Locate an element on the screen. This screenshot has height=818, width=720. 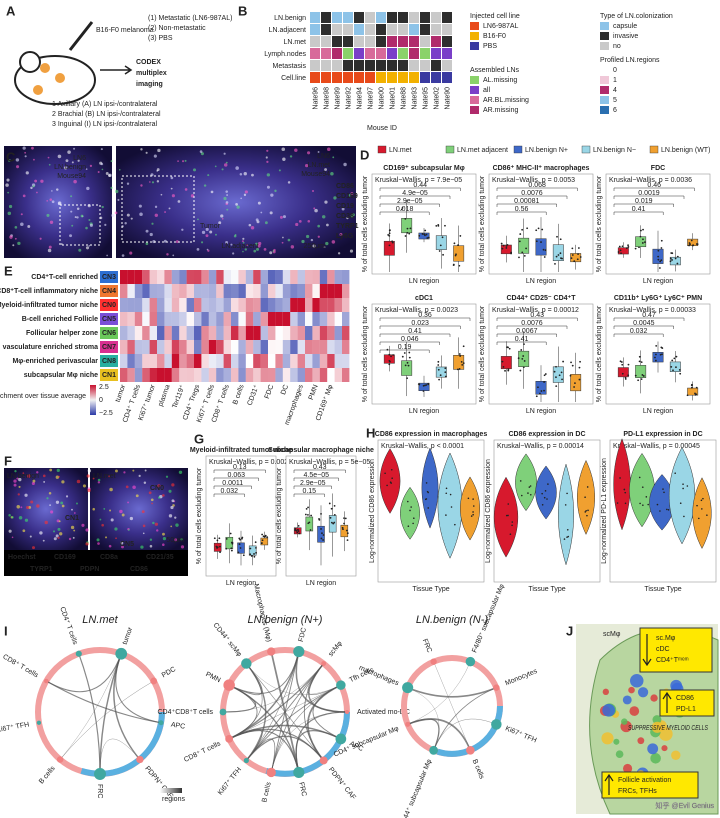
label: Nate92 is located at coordinates (348, 98).